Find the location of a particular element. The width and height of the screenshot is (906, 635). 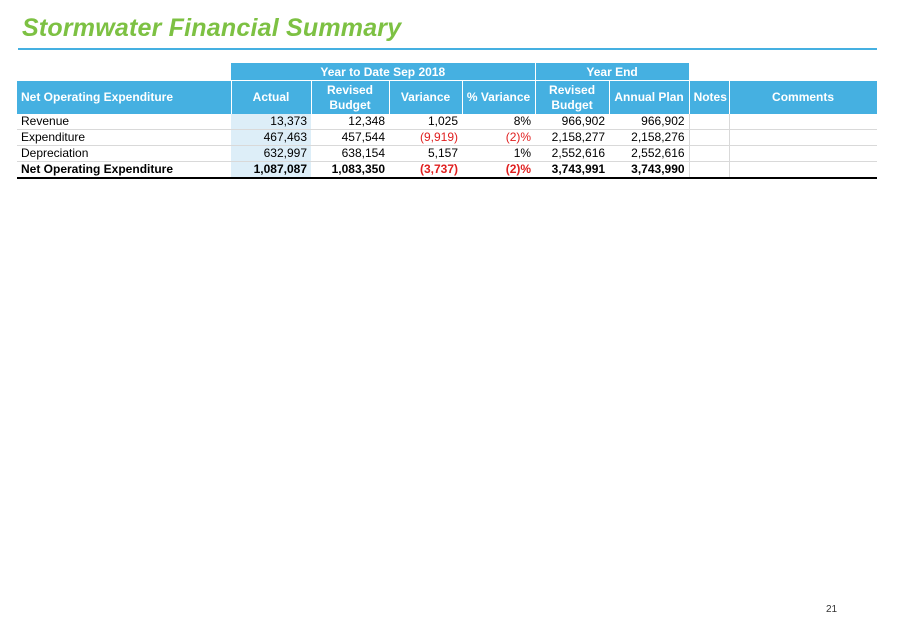

group-header-blank is located at coordinates (124, 72).